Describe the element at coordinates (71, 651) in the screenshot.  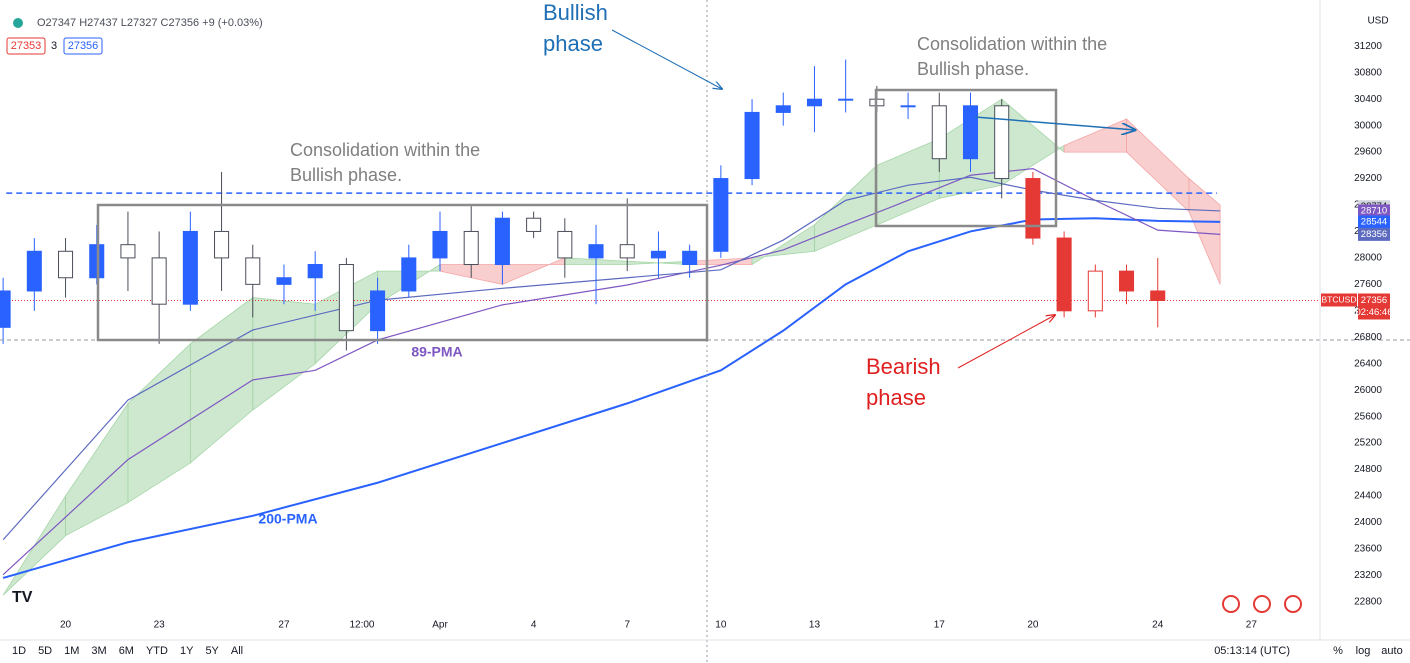
I see `range-button: 1M` at that location.